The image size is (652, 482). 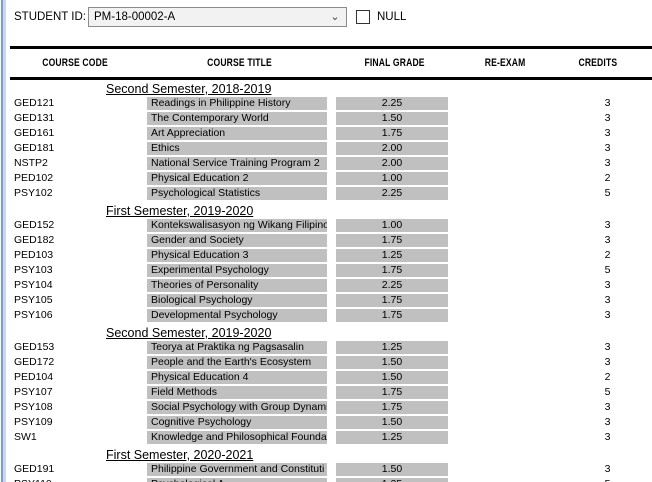 I want to click on table-row: PED102 Physical Education 2 1.00 2, so click(x=326, y=178).